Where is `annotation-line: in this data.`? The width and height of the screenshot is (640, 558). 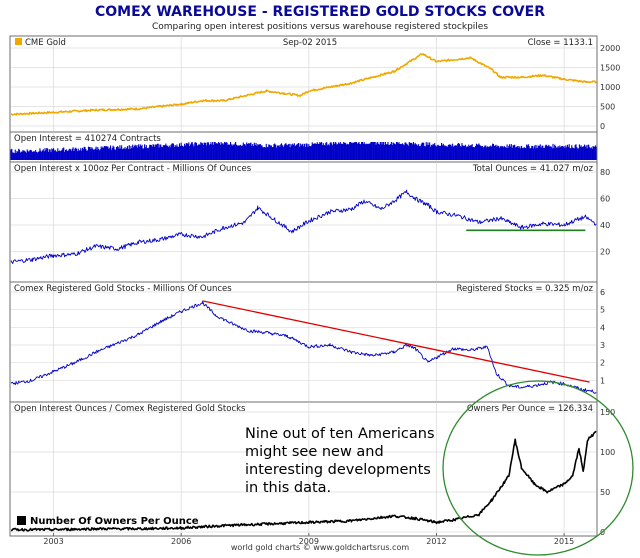 annotation-line: in this data. is located at coordinates (288, 488).